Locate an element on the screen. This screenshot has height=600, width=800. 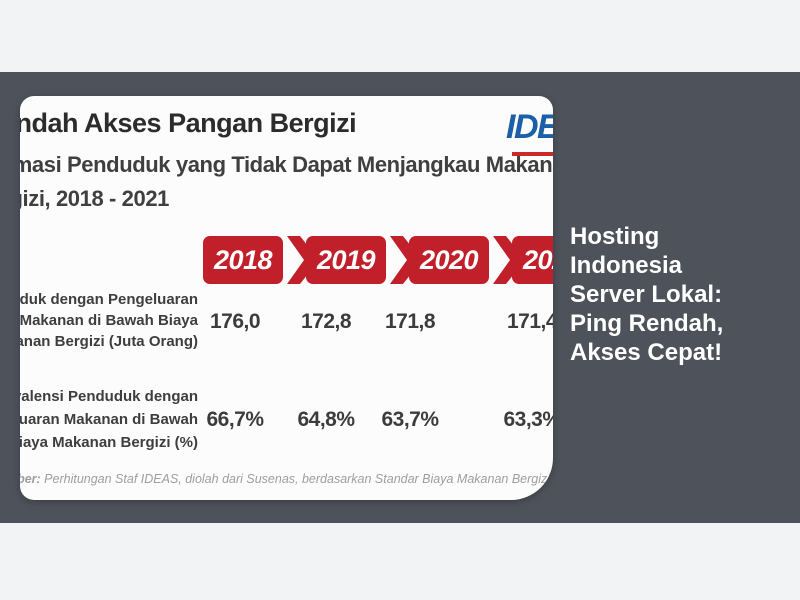
value-2020-juta: 171,8 is located at coordinates (410, 321).